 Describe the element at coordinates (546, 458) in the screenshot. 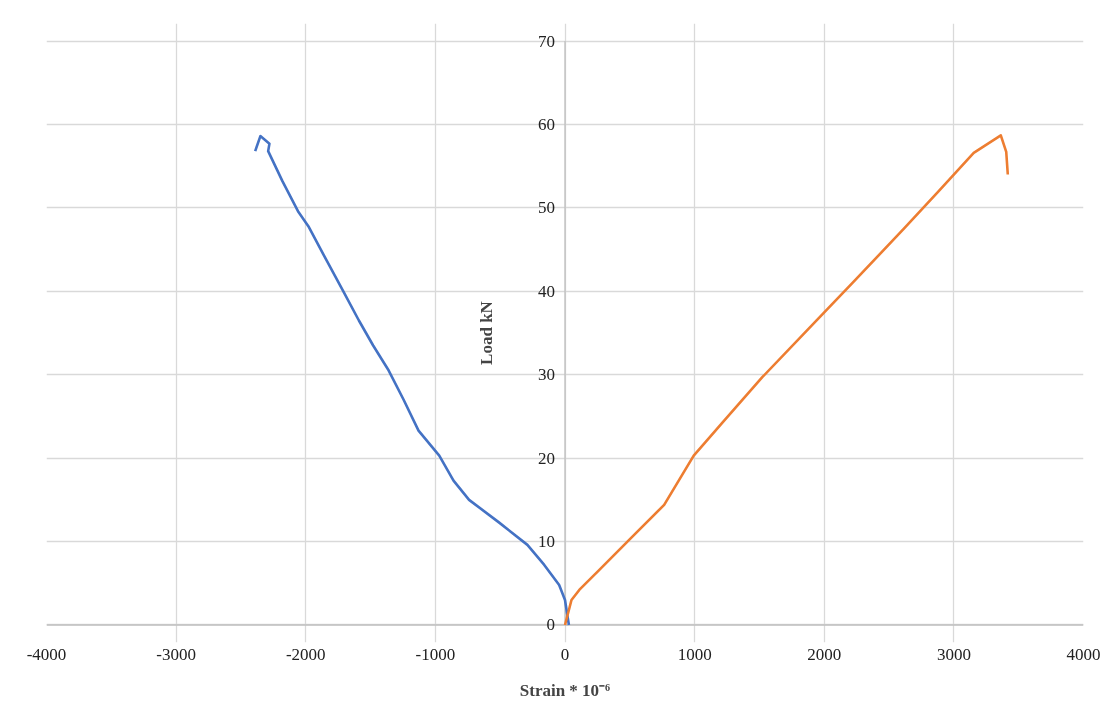

I see `y-tick-label: 20` at that location.